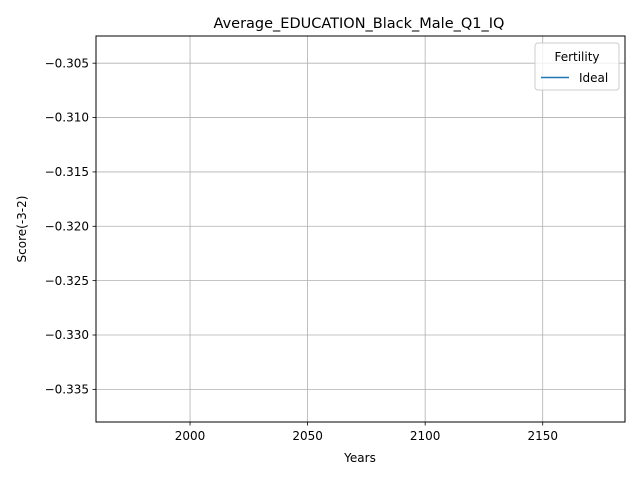  What do you see at coordinates (67, 63) in the screenshot?
I see `y-tick-label: −0.305` at bounding box center [67, 63].